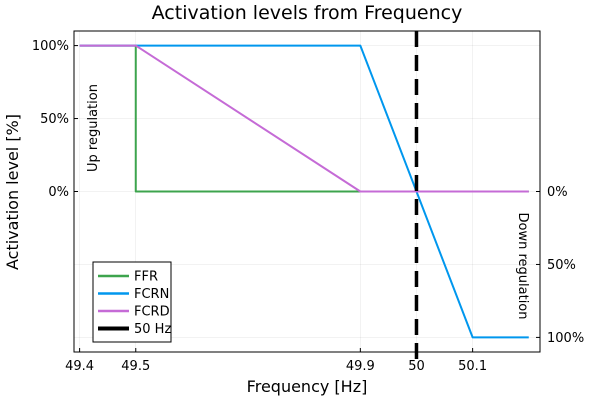 The image size is (600, 400). What do you see at coordinates (58, 192) in the screenshot?
I see `y-left-tick-label: 0%` at bounding box center [58, 192].